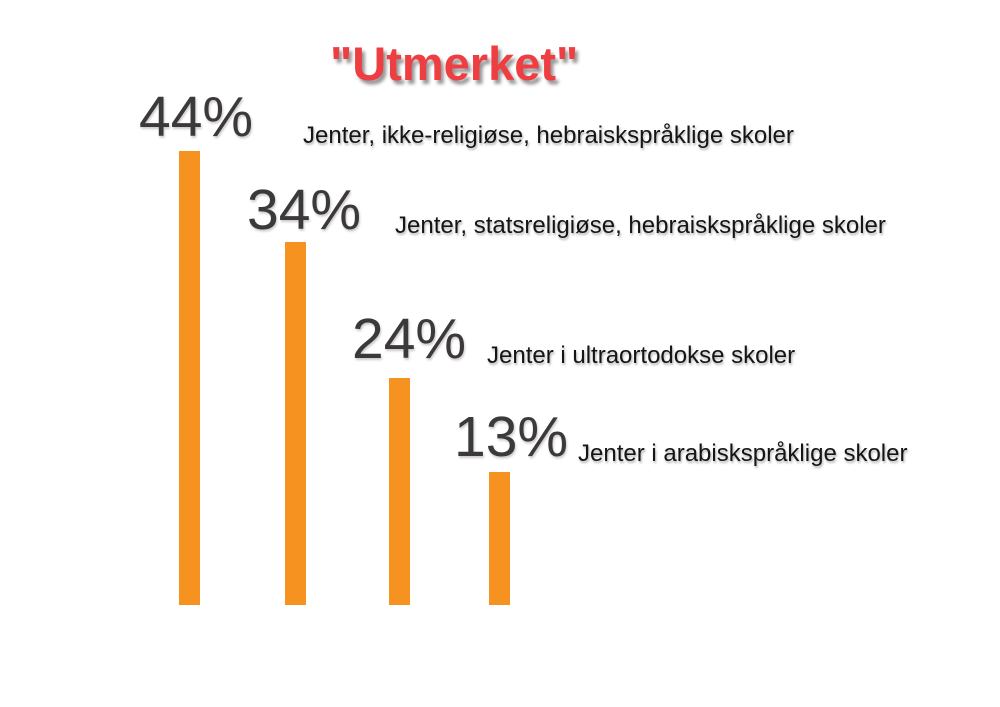 The image size is (1000, 707). What do you see at coordinates (743, 453) in the screenshot?
I see `category-label-4: Jenter i arabiskspråklige skoler` at bounding box center [743, 453].